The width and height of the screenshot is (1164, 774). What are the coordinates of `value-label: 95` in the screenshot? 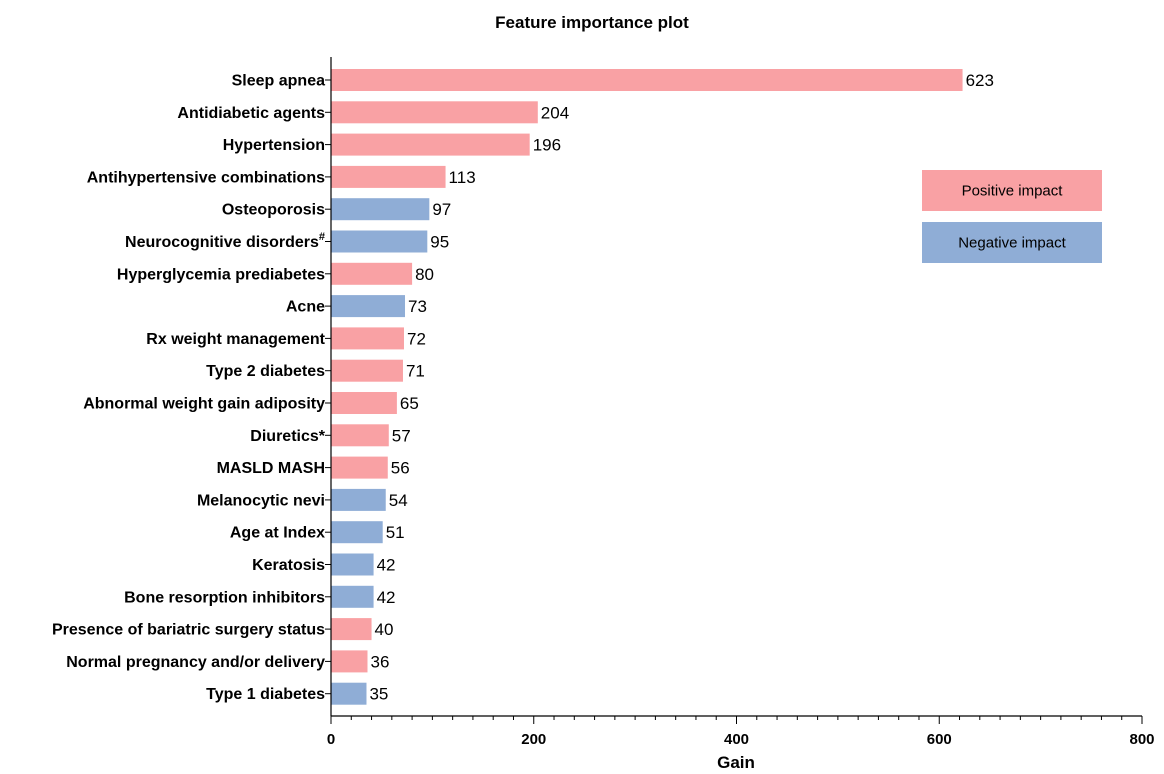 It's located at (439, 242).